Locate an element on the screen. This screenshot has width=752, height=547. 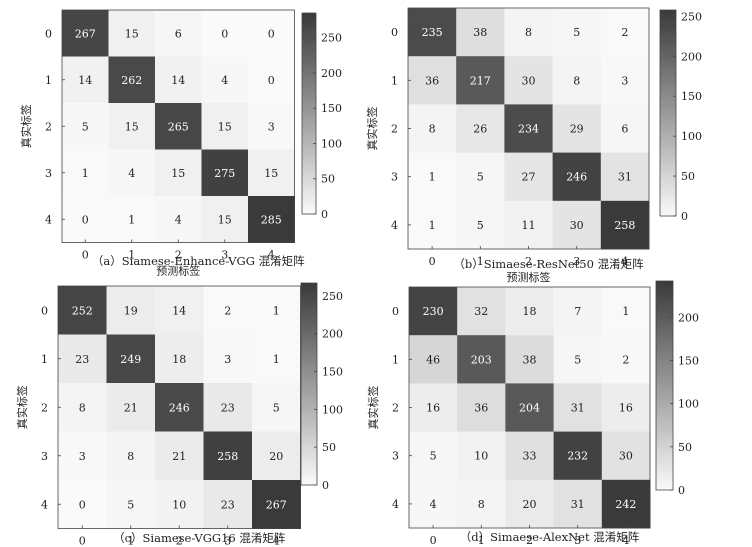
cell-value-label: 14 is located at coordinates (85, 80).